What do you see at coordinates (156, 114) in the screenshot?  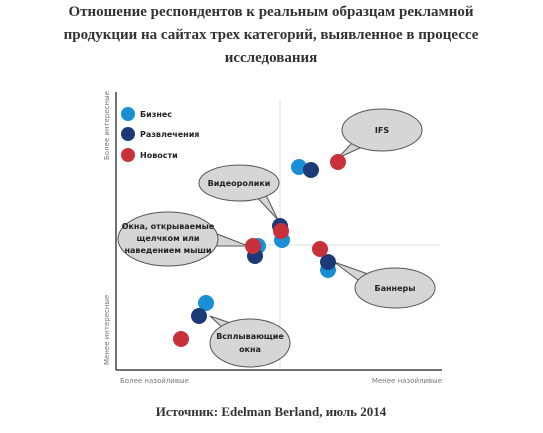 I see `legend-label: Бизнес` at bounding box center [156, 114].